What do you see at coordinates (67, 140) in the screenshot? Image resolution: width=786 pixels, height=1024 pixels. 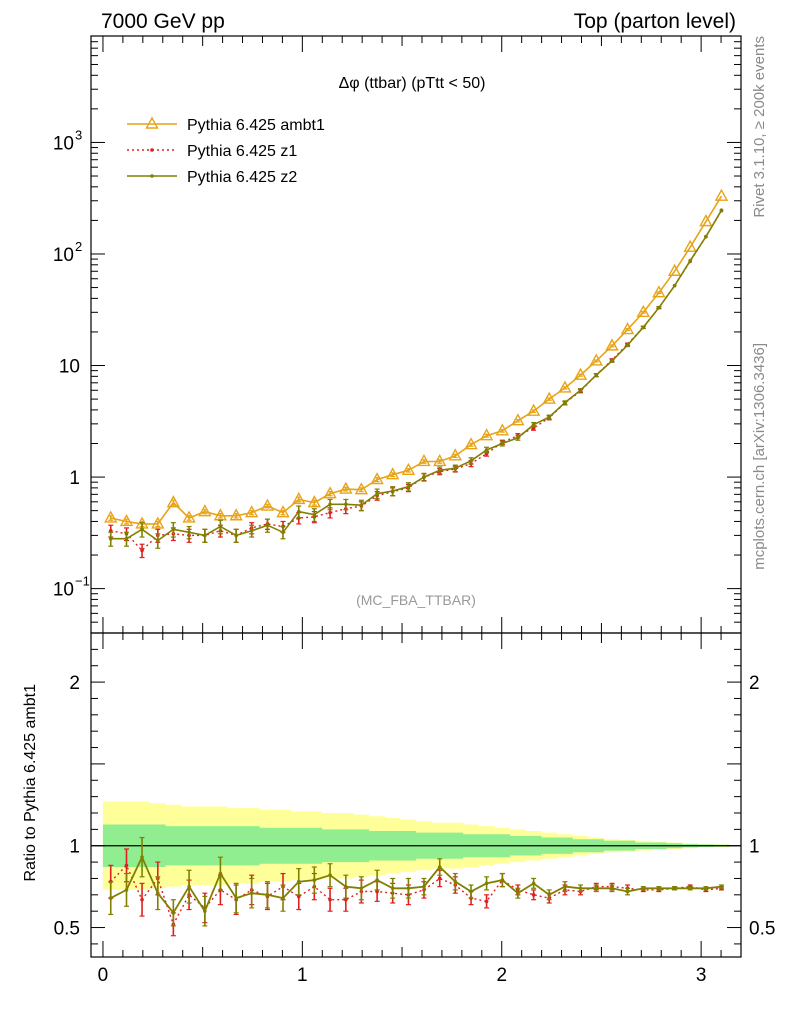 I see `main-ytick-label: 10 3` at bounding box center [67, 140].